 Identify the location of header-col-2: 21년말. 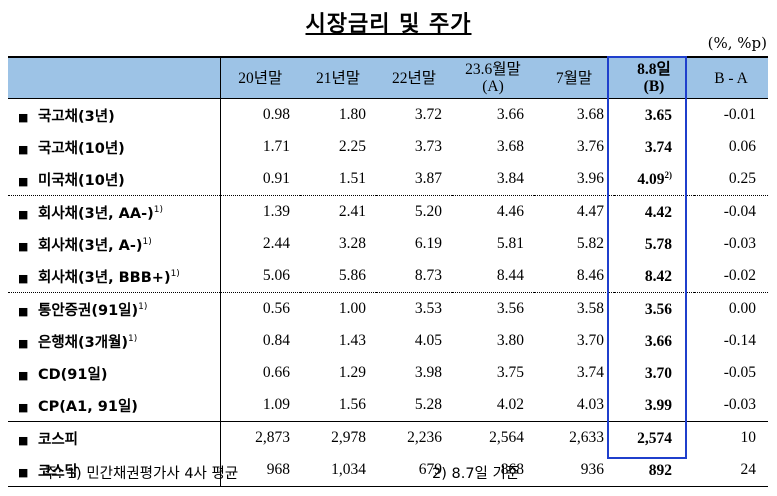
(338, 77).